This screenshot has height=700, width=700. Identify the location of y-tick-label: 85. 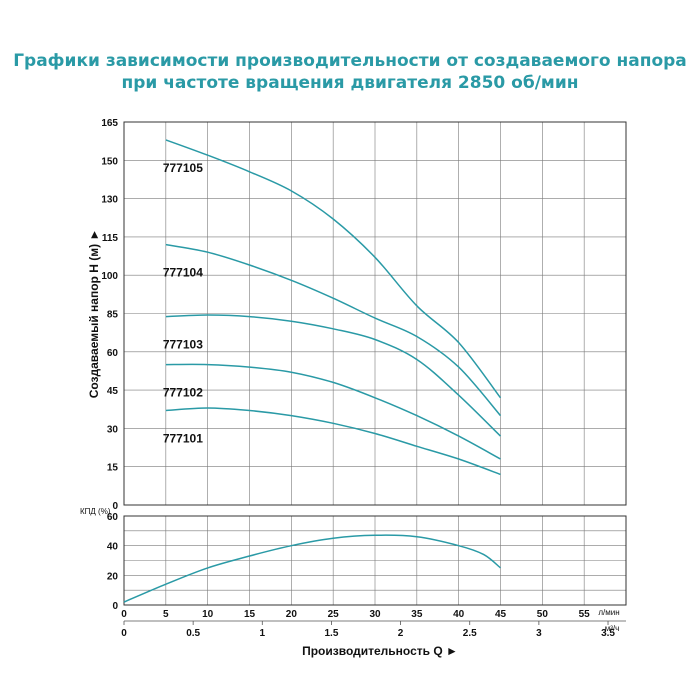
(113, 315).